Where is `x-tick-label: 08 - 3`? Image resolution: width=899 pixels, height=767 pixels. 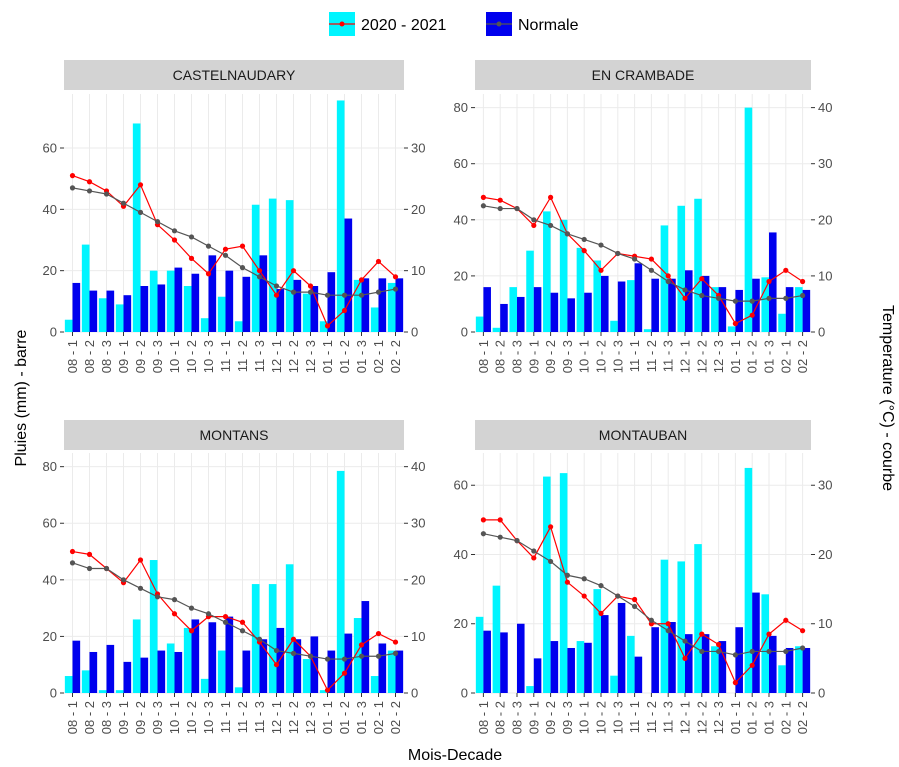
x-tick-label: 08 - 3 is located at coordinates (106, 717).